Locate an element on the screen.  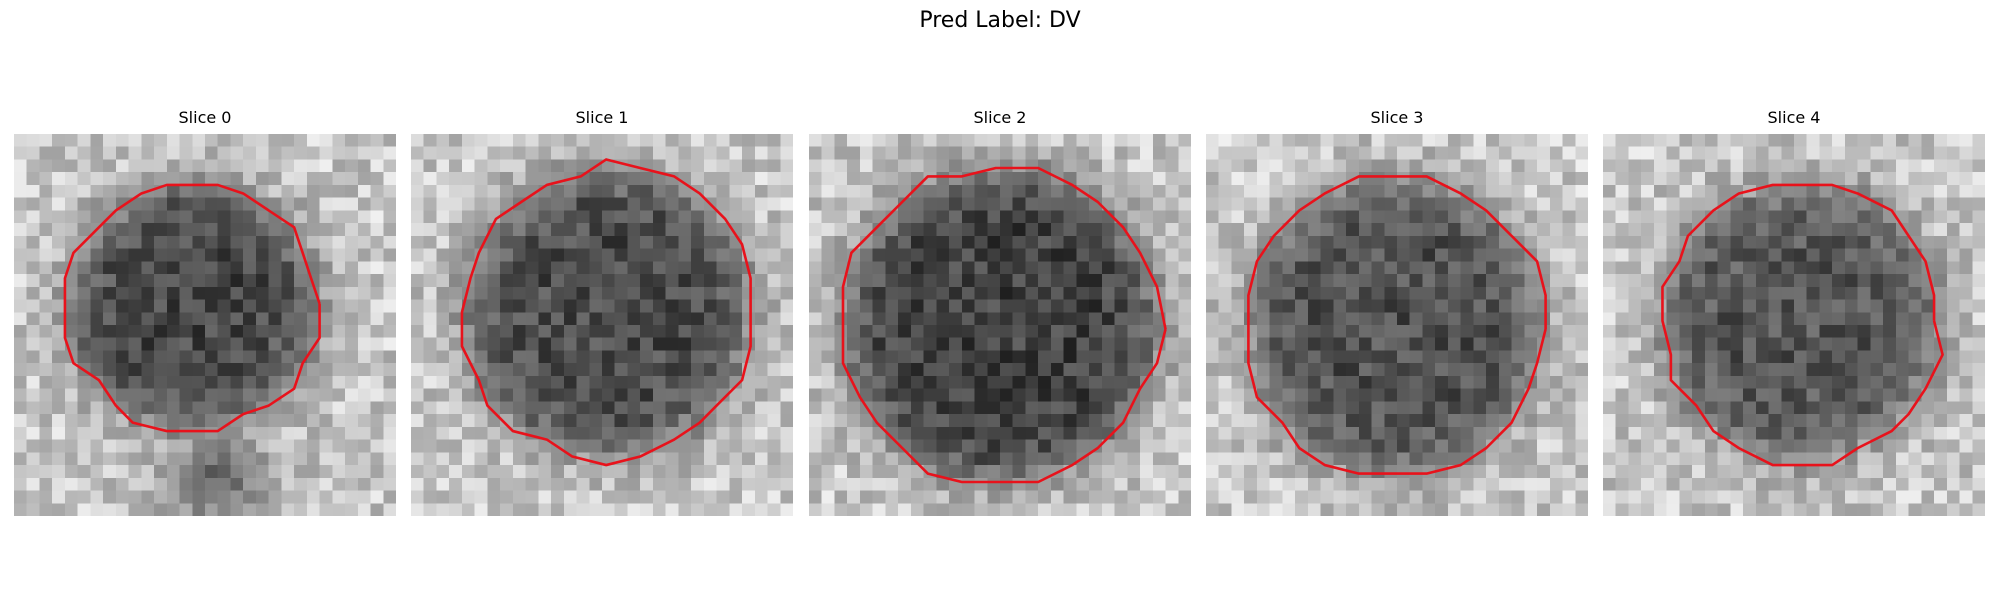
slice-title: Slice 3 is located at coordinates (1397, 117).